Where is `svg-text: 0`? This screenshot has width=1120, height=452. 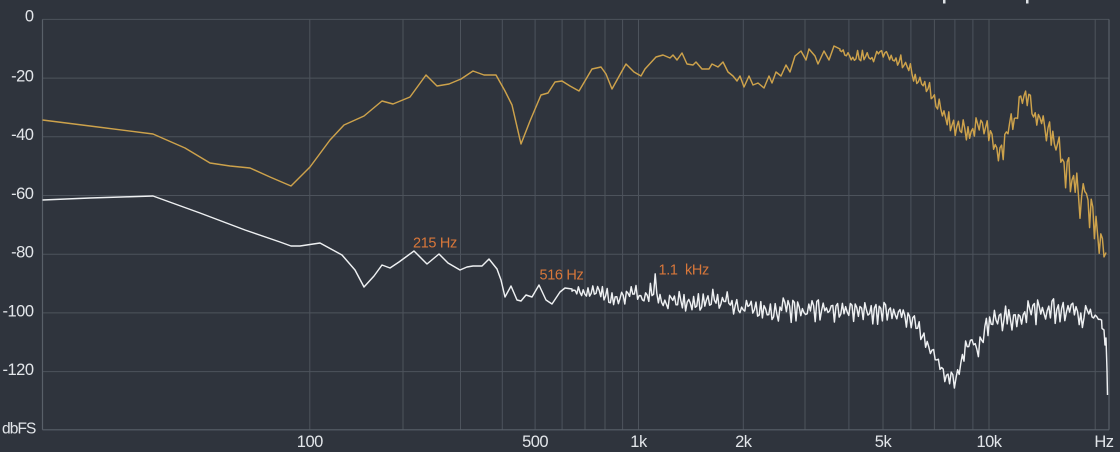 svg-text: 0 is located at coordinates (29, 16).